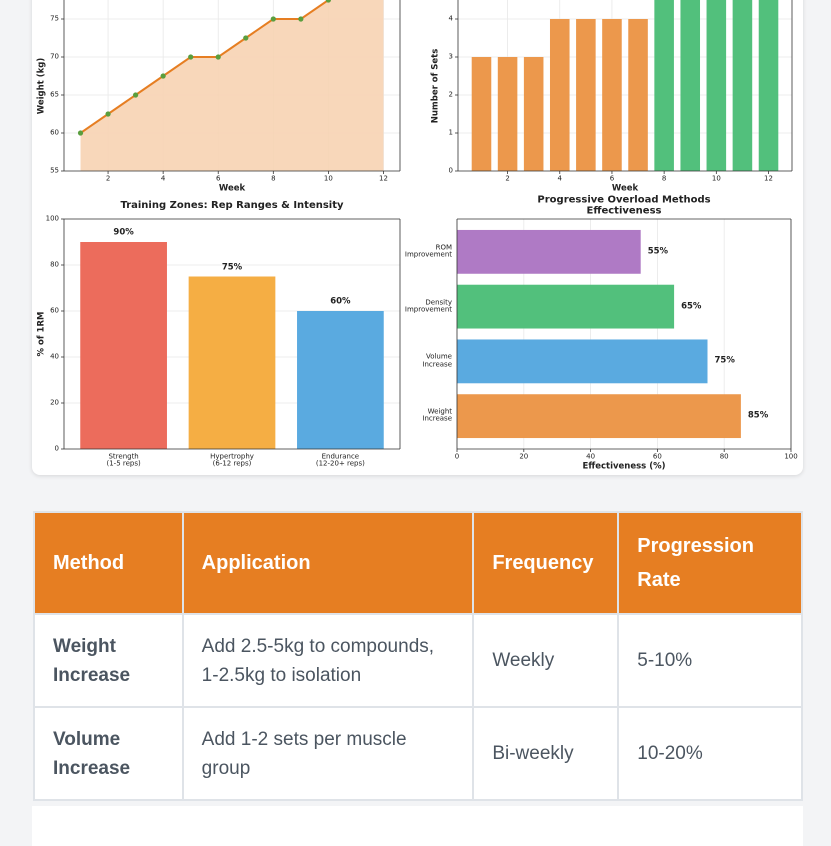 The width and height of the screenshot is (831, 846). I want to click on y-tick-label: 20, so click(54, 402).